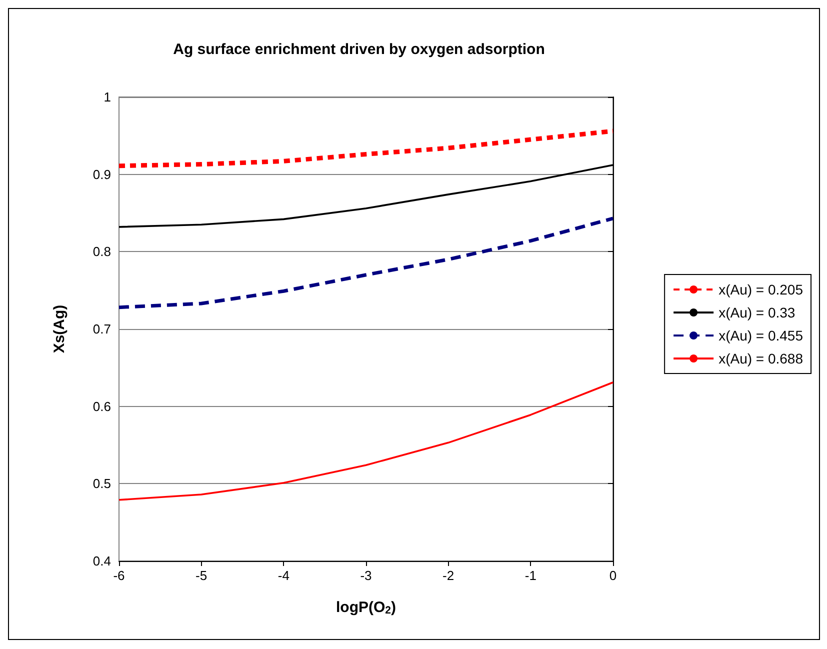  What do you see at coordinates (101, 252) in the screenshot?
I see `y-tick-label: 0.8` at bounding box center [101, 252].